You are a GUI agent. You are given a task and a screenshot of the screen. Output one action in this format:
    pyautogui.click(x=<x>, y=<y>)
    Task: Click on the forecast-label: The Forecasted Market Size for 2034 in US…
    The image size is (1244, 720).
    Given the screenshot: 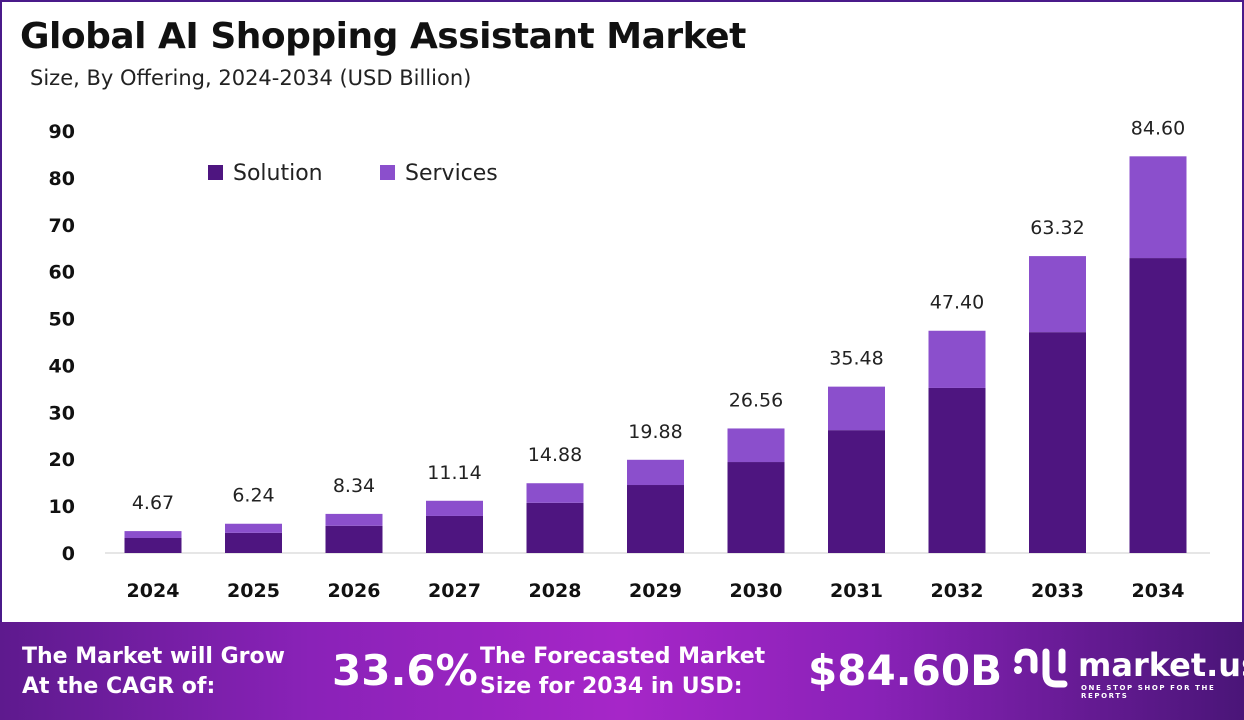 What is the action you would take?
    pyautogui.click(x=622, y=672)
    